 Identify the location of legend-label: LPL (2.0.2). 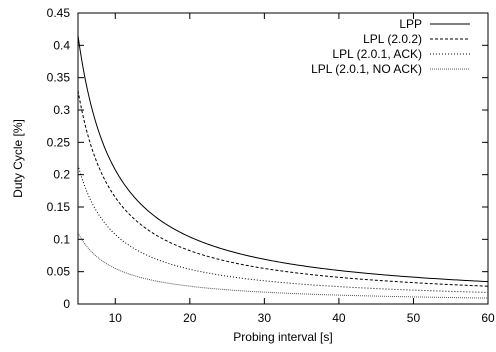
(392, 39).